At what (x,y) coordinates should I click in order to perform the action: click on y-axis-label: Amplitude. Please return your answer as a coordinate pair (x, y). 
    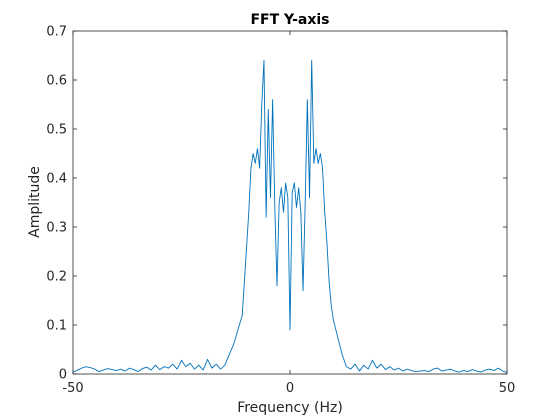
    Looking at the image, I should click on (35, 202).